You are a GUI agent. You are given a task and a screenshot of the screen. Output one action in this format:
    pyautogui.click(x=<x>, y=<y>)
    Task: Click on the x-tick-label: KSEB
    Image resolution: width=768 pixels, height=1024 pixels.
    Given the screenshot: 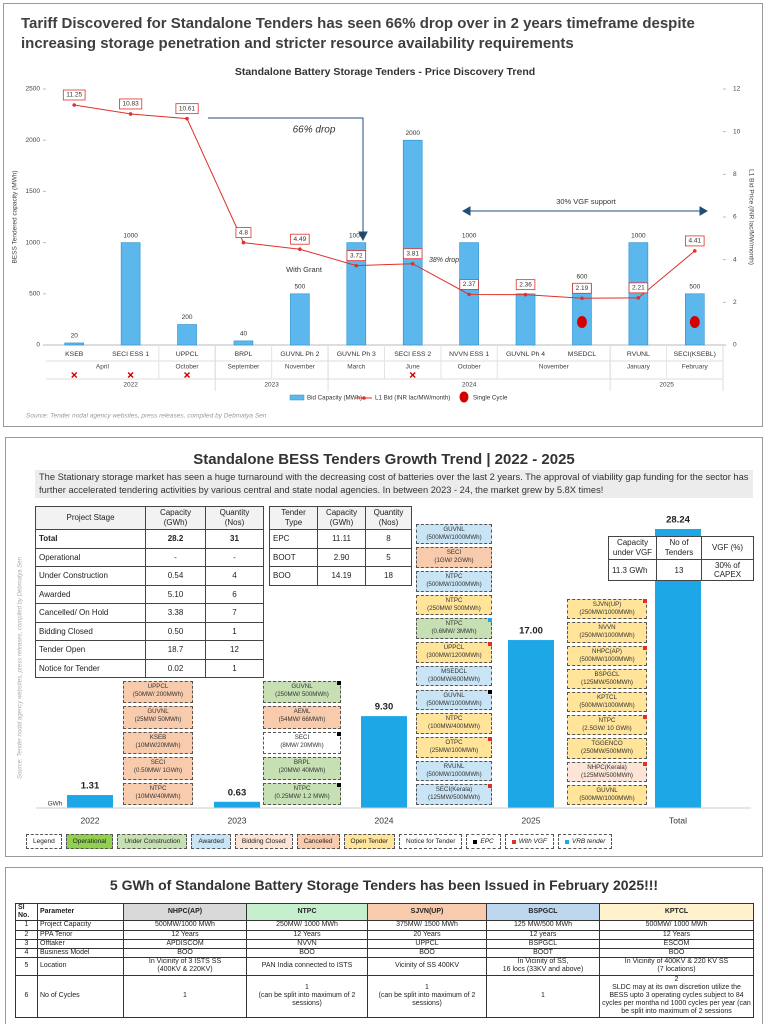 What is the action you would take?
    pyautogui.click(x=74, y=354)
    